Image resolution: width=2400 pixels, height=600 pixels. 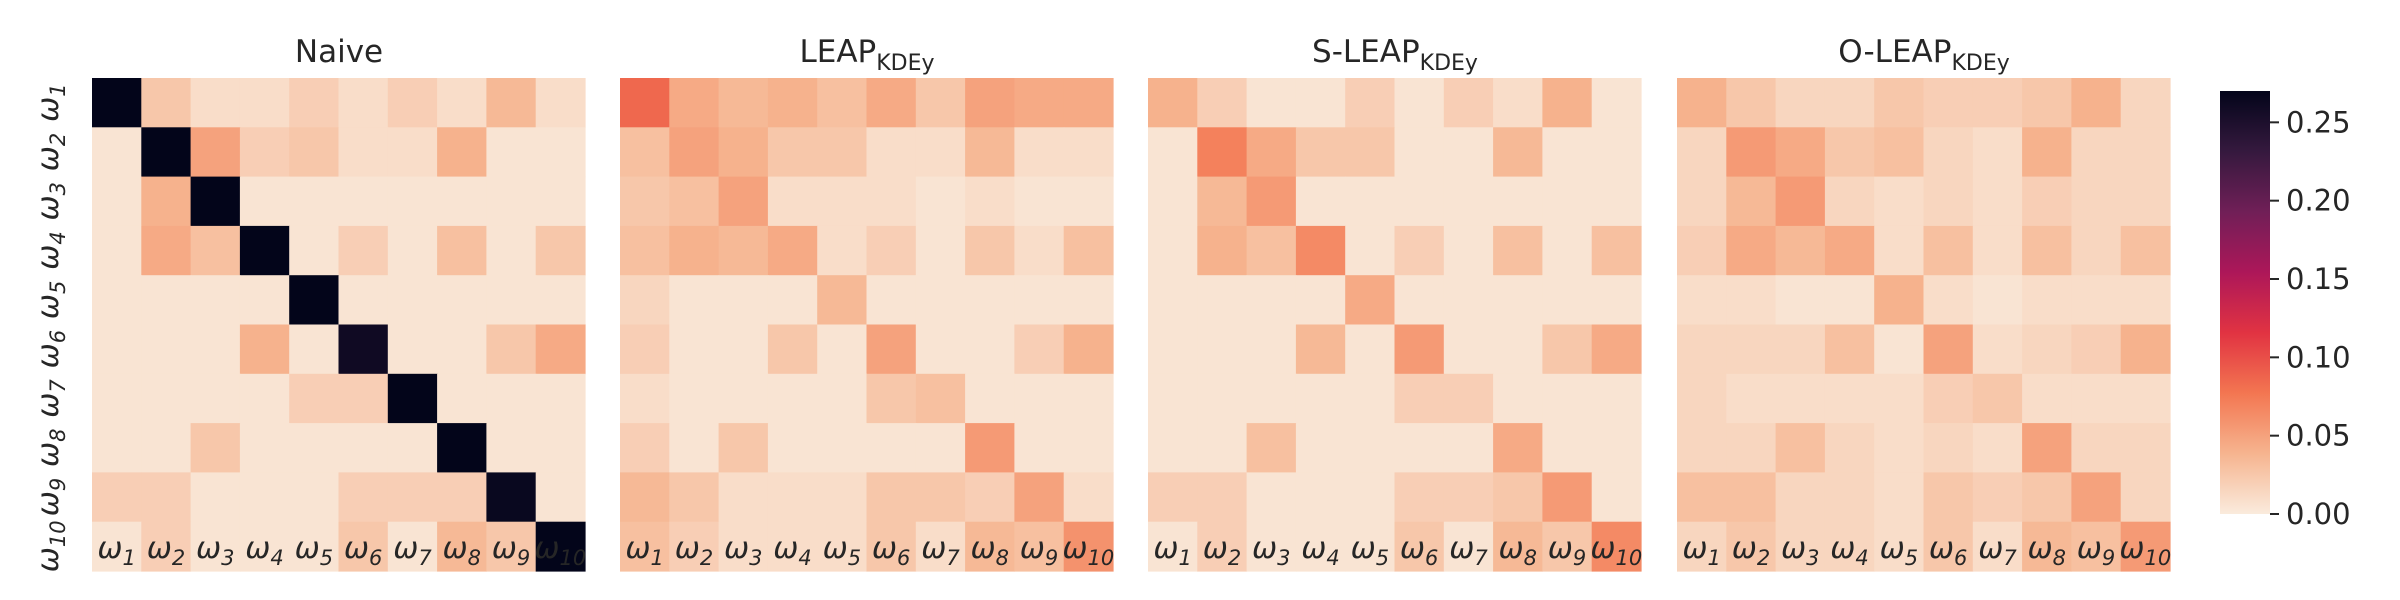 What do you see at coordinates (341, 550) in the screenshot?
I see `x-axis-ticks-naive: ω1 ω2 ω3 ω4 ω5 ω6 ω7 ω8 ω9 ω10` at bounding box center [341, 550].